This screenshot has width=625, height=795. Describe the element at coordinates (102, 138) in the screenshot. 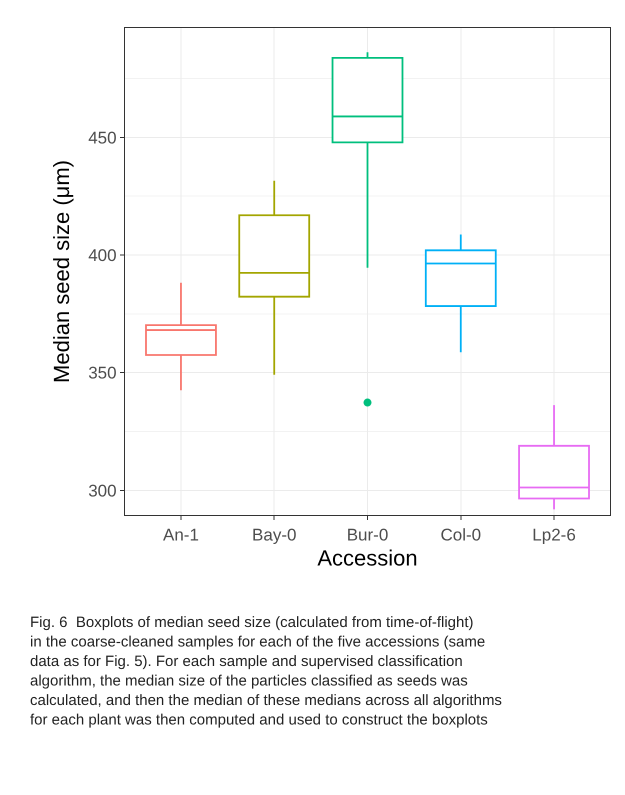

I see `y-tick-label: 450` at that location.